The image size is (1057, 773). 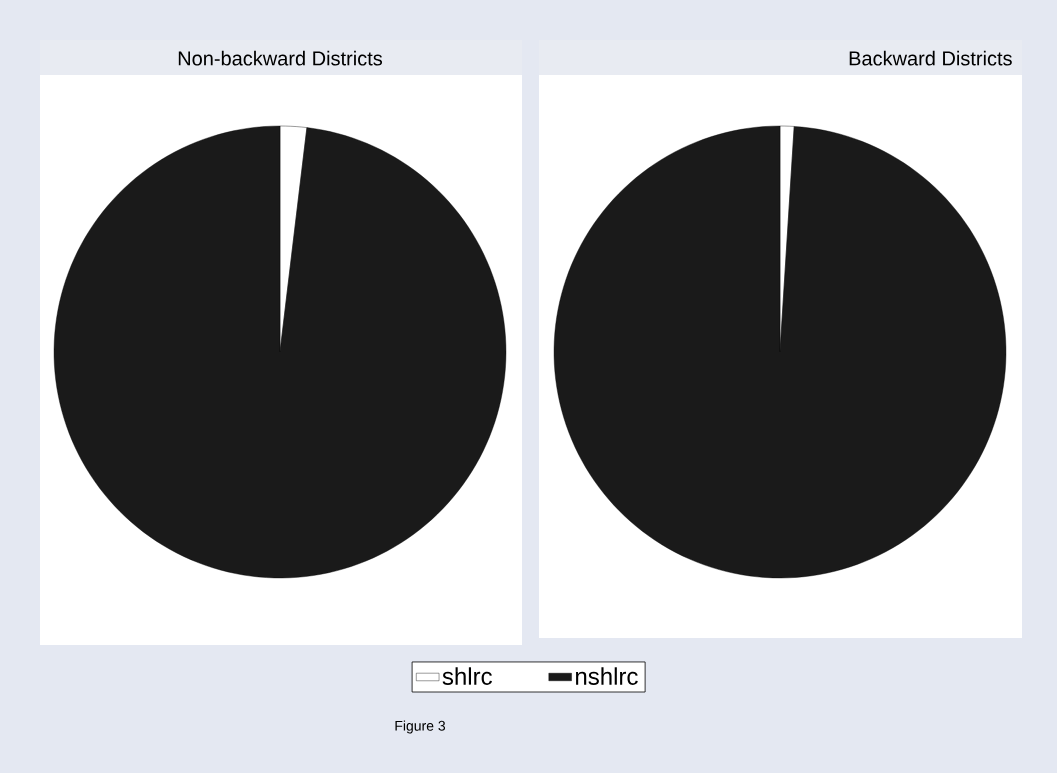 What do you see at coordinates (467, 676) in the screenshot?
I see `legend-label: shlrc` at bounding box center [467, 676].